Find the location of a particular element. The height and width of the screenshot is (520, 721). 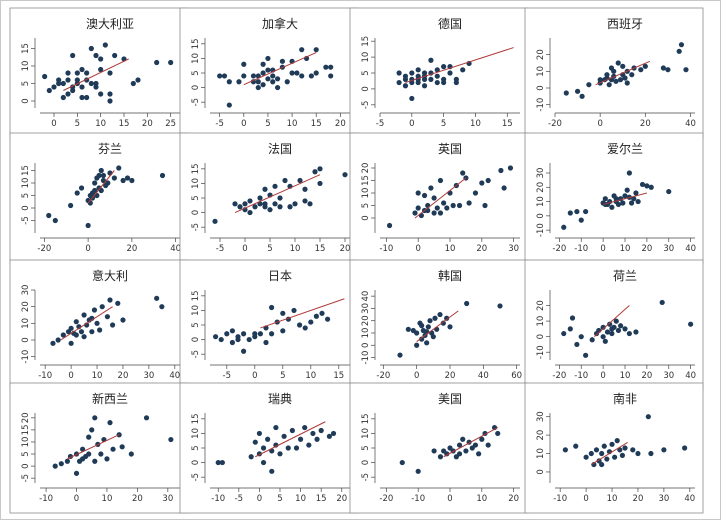

panel-4: 西班牙 -20 0 20 40 -10 0 10 20 is located at coordinates (614, 73).